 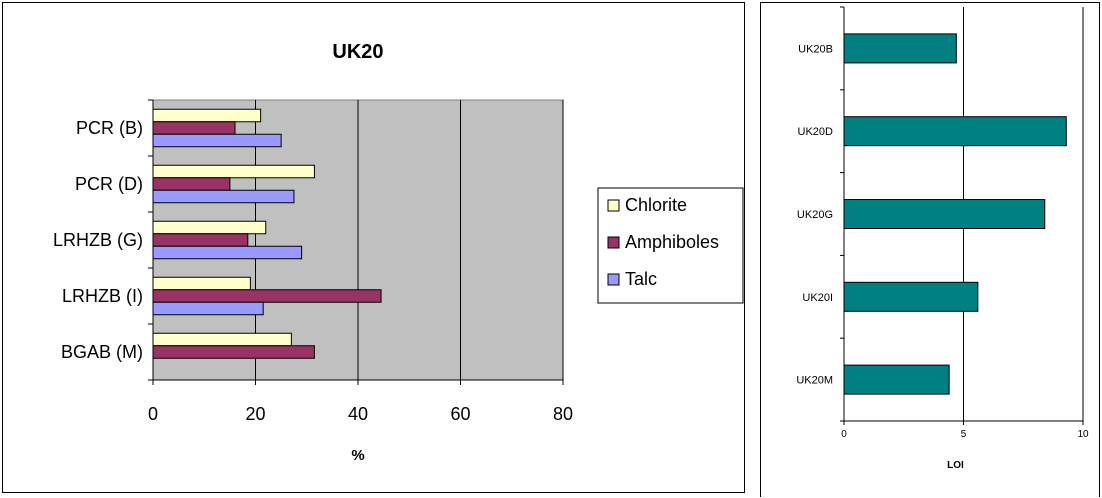 What do you see at coordinates (460, 414) in the screenshot?
I see `x-tick-label: 60` at bounding box center [460, 414].